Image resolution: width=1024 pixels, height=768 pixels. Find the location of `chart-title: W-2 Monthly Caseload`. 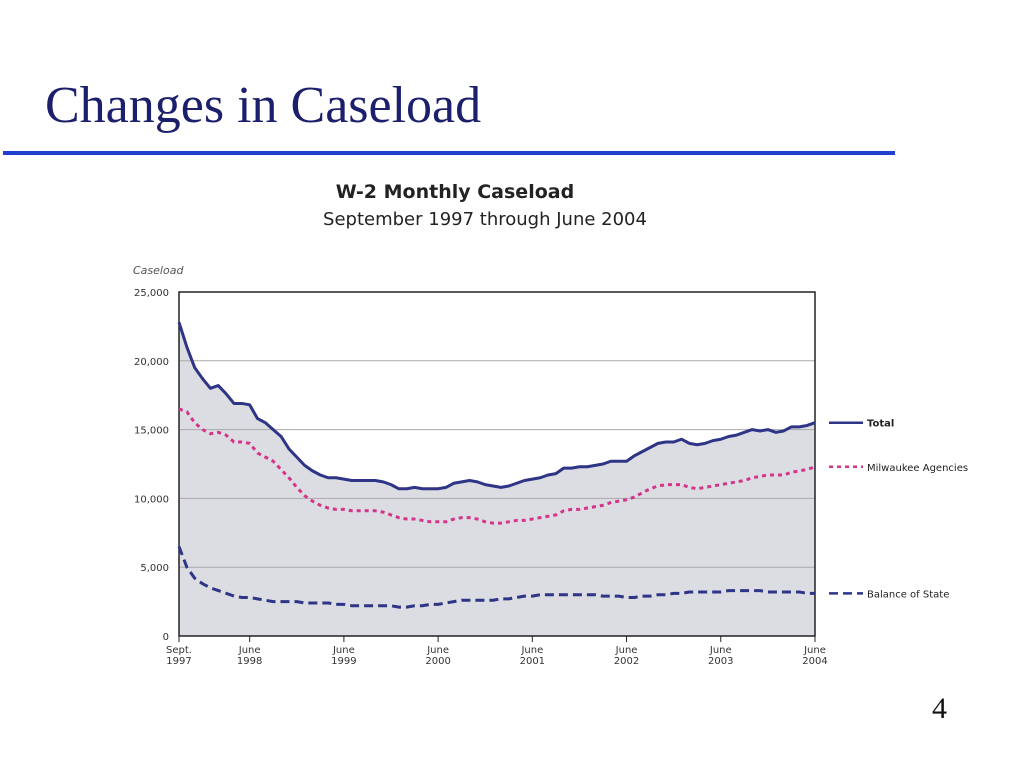

chart-title: W-2 Monthly Caseload is located at coordinates (455, 192).